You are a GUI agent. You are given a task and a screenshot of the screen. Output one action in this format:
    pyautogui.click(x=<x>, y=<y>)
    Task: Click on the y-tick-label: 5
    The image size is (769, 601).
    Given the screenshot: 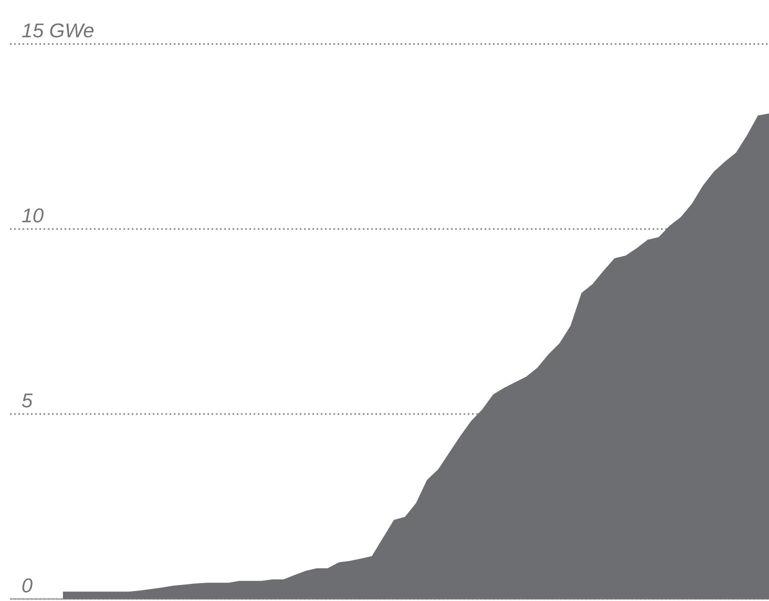 What is the action you would take?
    pyautogui.click(x=27, y=401)
    